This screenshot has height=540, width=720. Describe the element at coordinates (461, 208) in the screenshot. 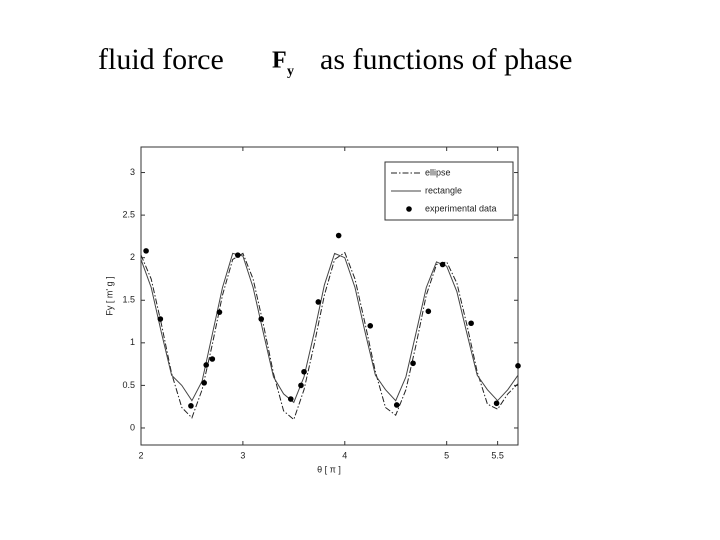

I see `legend-label: experimental data` at that location.